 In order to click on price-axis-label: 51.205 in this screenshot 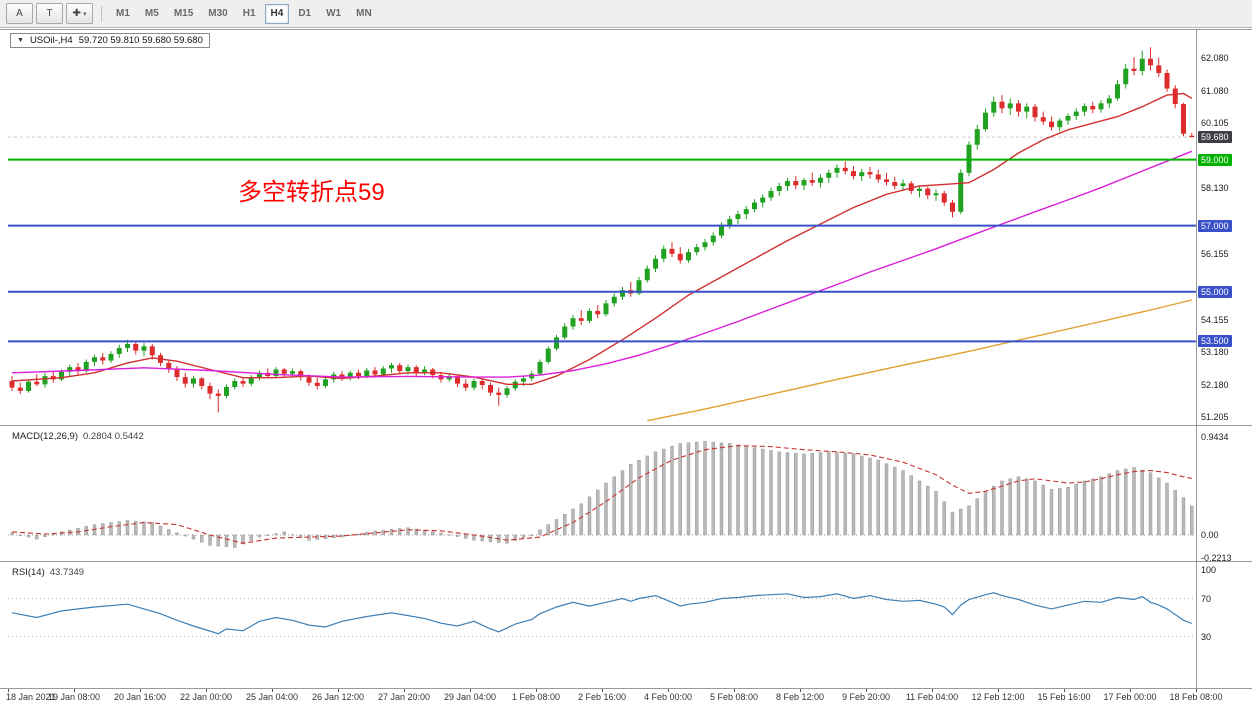, I will do `click(1215, 417)`.